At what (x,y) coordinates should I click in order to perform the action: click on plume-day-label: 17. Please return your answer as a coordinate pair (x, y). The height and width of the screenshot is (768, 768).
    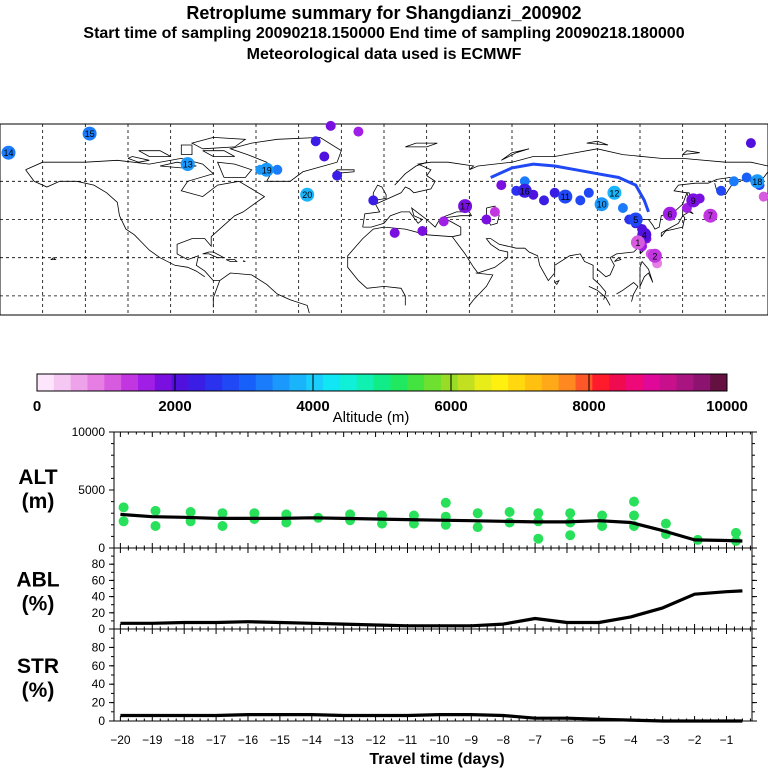
    Looking at the image, I should click on (465, 207).